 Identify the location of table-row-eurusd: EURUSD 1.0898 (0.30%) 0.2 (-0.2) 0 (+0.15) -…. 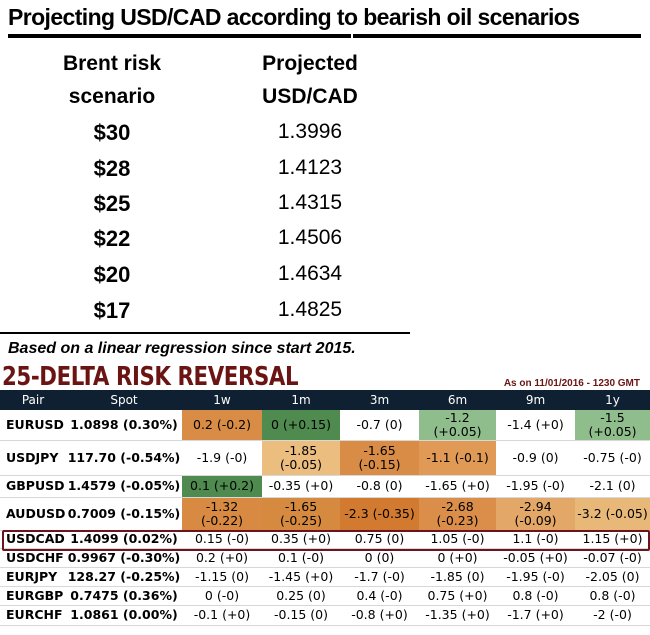
(325, 425).